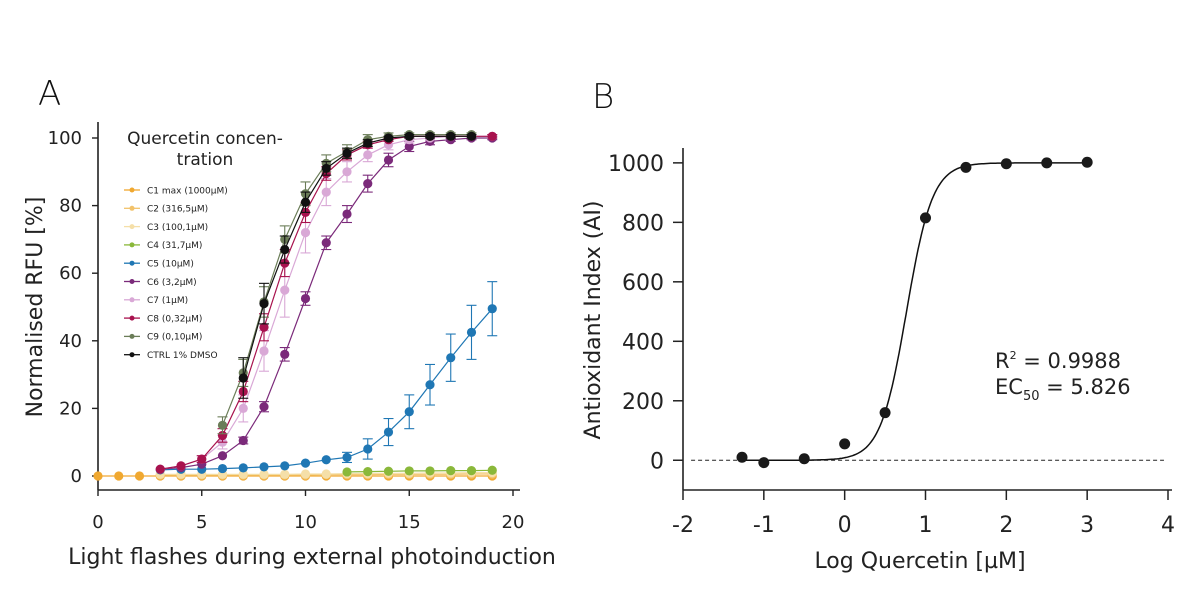 This screenshot has height=609, width=1200. I want to click on legend-label: C3 (100,1µM), so click(177, 228).